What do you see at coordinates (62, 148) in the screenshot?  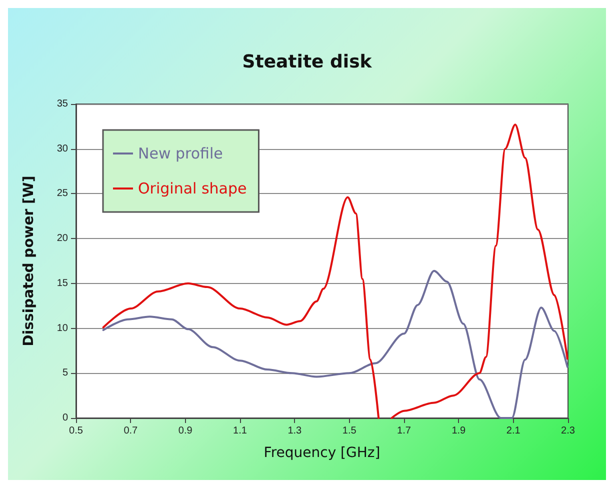 I see `y-tick-label: 30` at bounding box center [62, 148].